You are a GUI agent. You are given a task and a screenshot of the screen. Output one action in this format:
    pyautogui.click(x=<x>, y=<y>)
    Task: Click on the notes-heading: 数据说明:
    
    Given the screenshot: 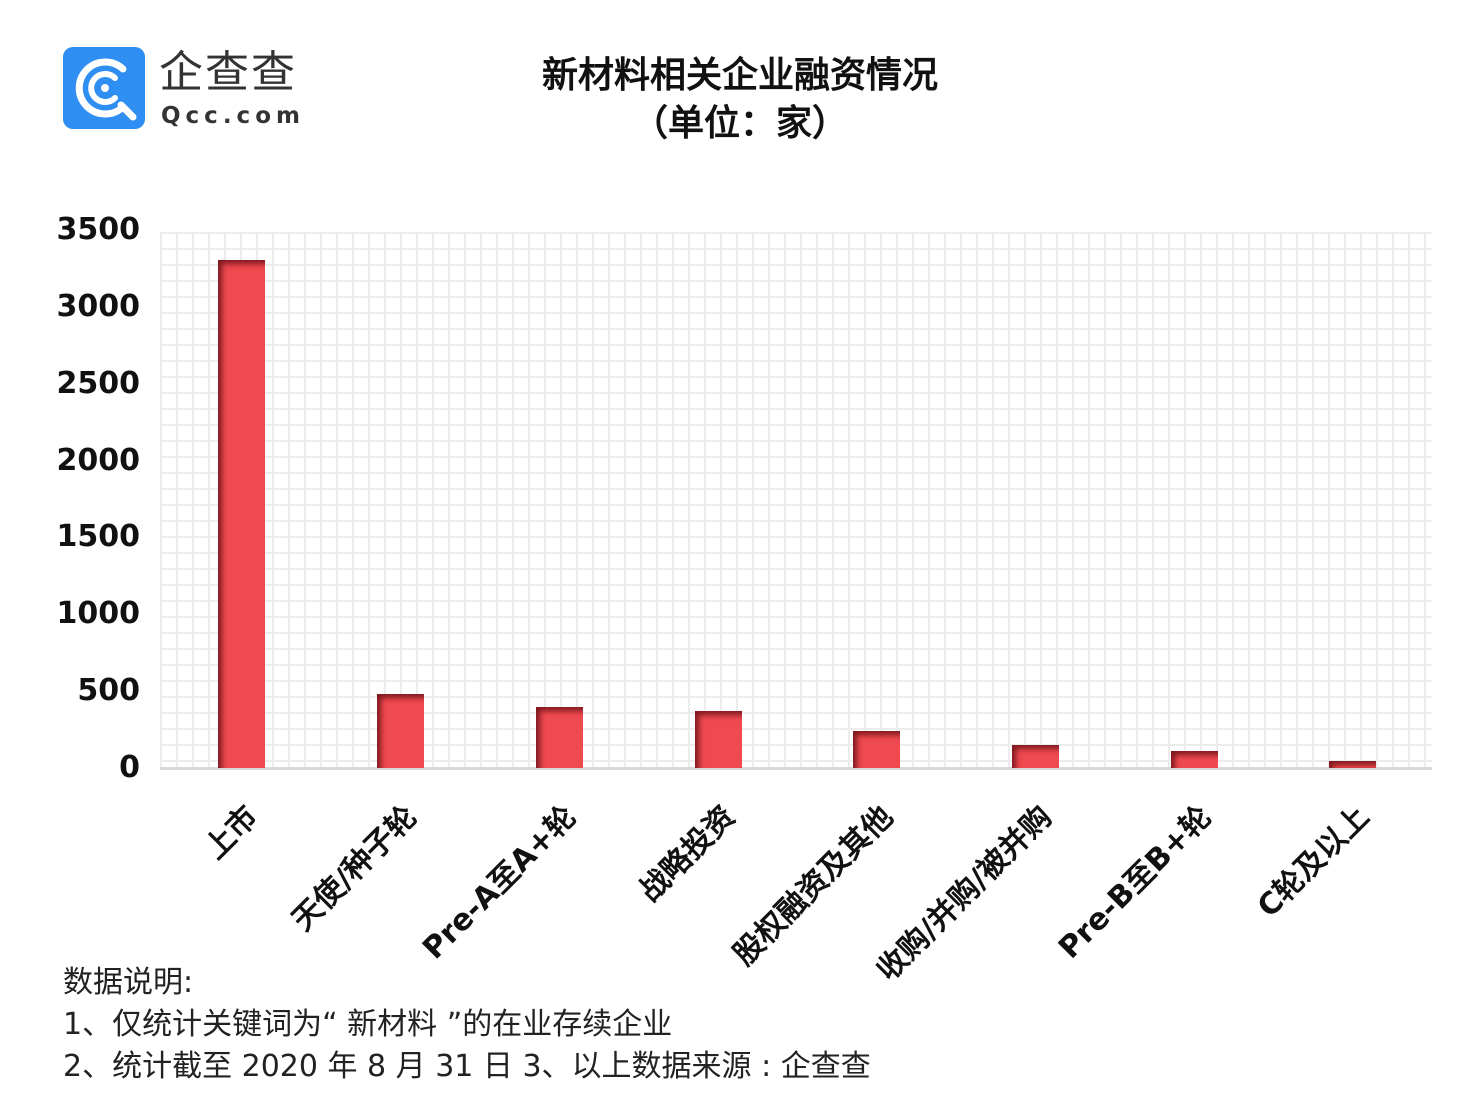 What is the action you would take?
    pyautogui.click(x=128, y=982)
    